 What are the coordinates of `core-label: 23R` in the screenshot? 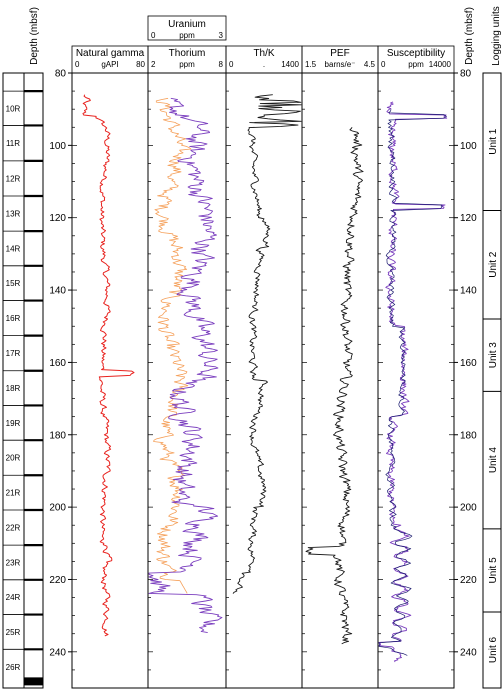 It's located at (13, 562).